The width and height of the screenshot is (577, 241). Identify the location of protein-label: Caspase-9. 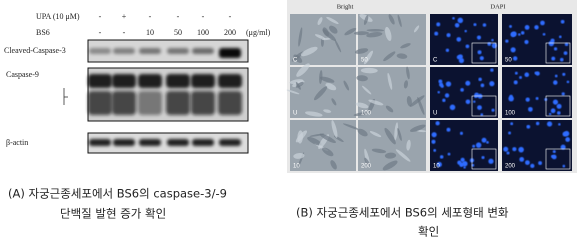
(22, 74).